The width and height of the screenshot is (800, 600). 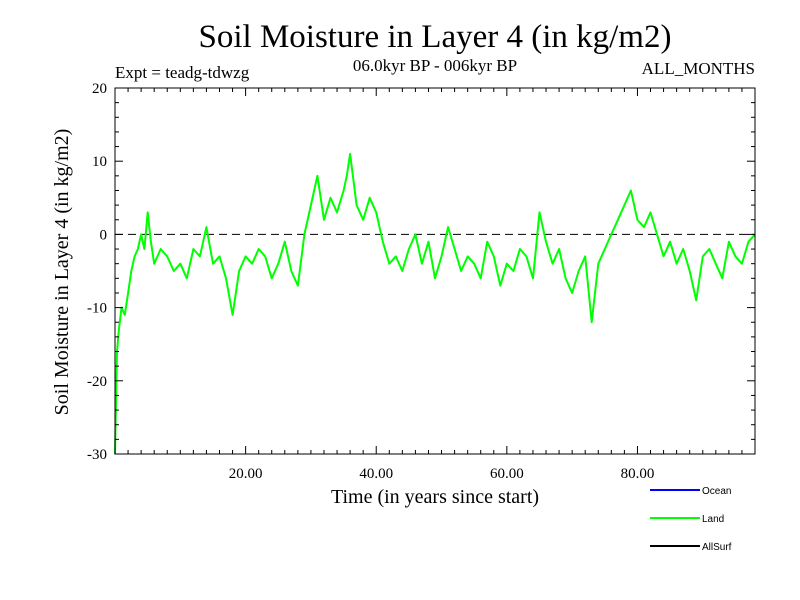 I want to click on x-tick-label: 20.00, so click(x=246, y=474).